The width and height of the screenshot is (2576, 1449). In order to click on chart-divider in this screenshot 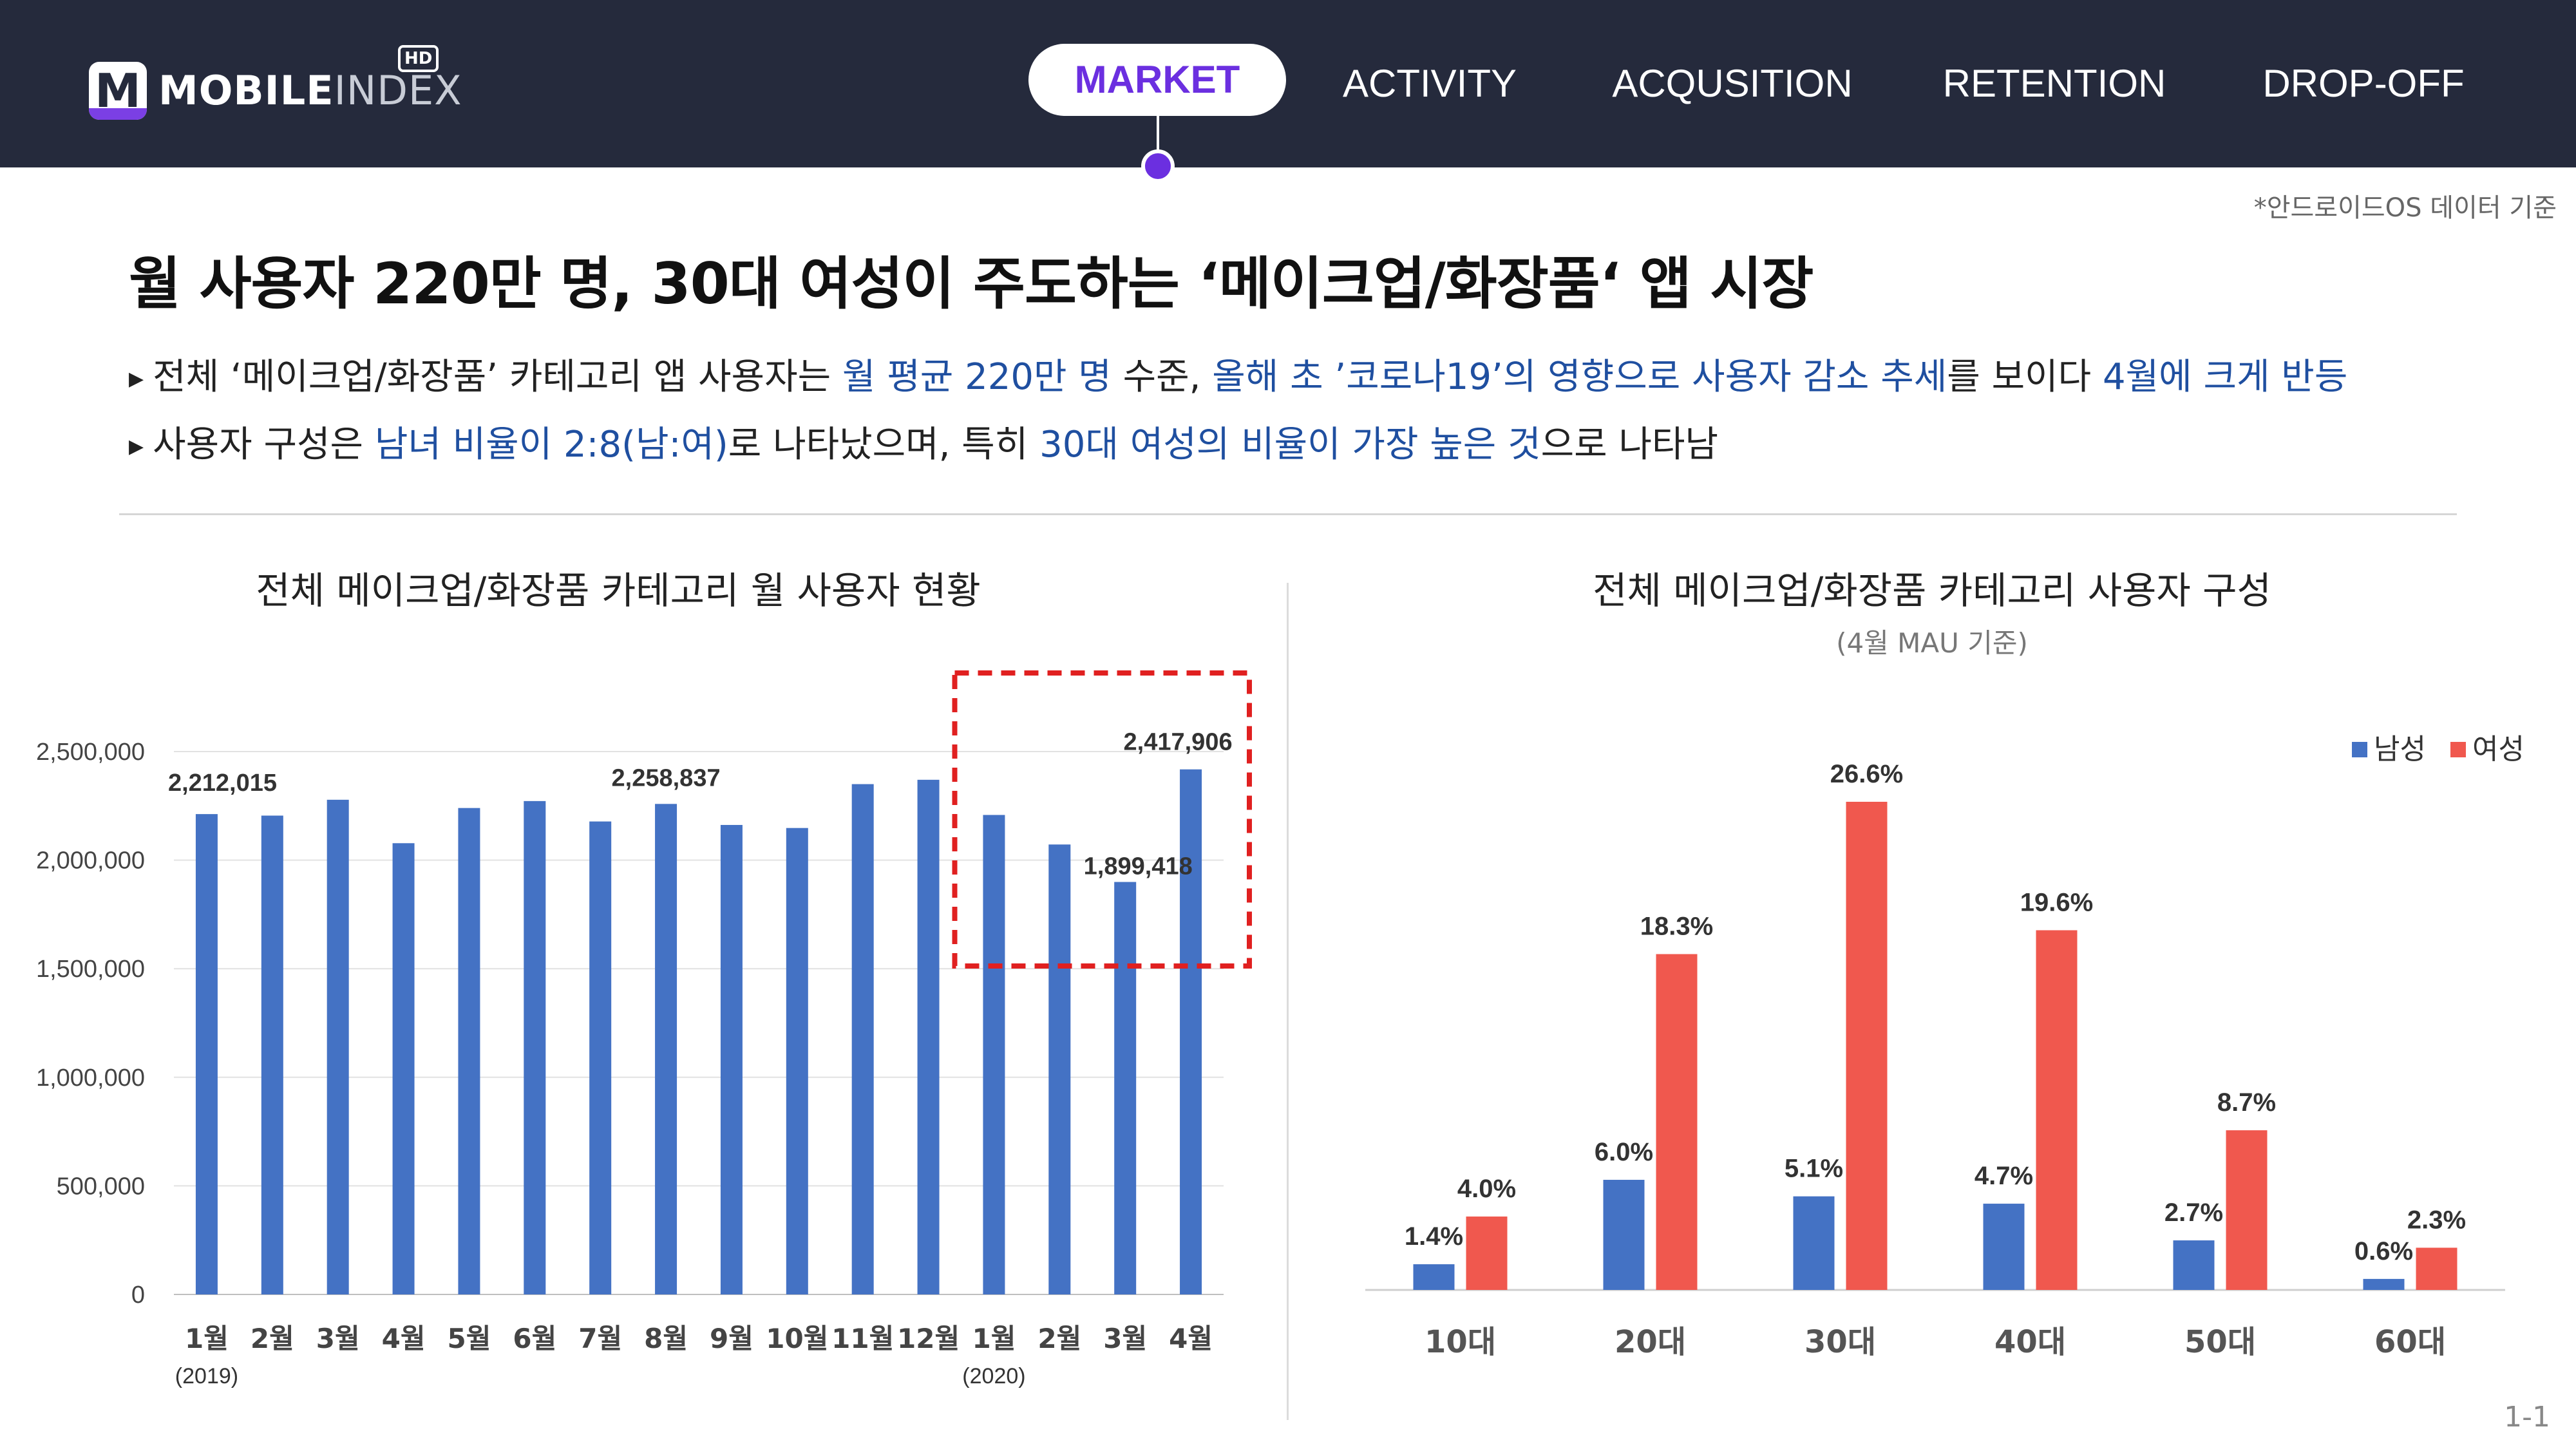, I will do `click(1288, 1002)`.